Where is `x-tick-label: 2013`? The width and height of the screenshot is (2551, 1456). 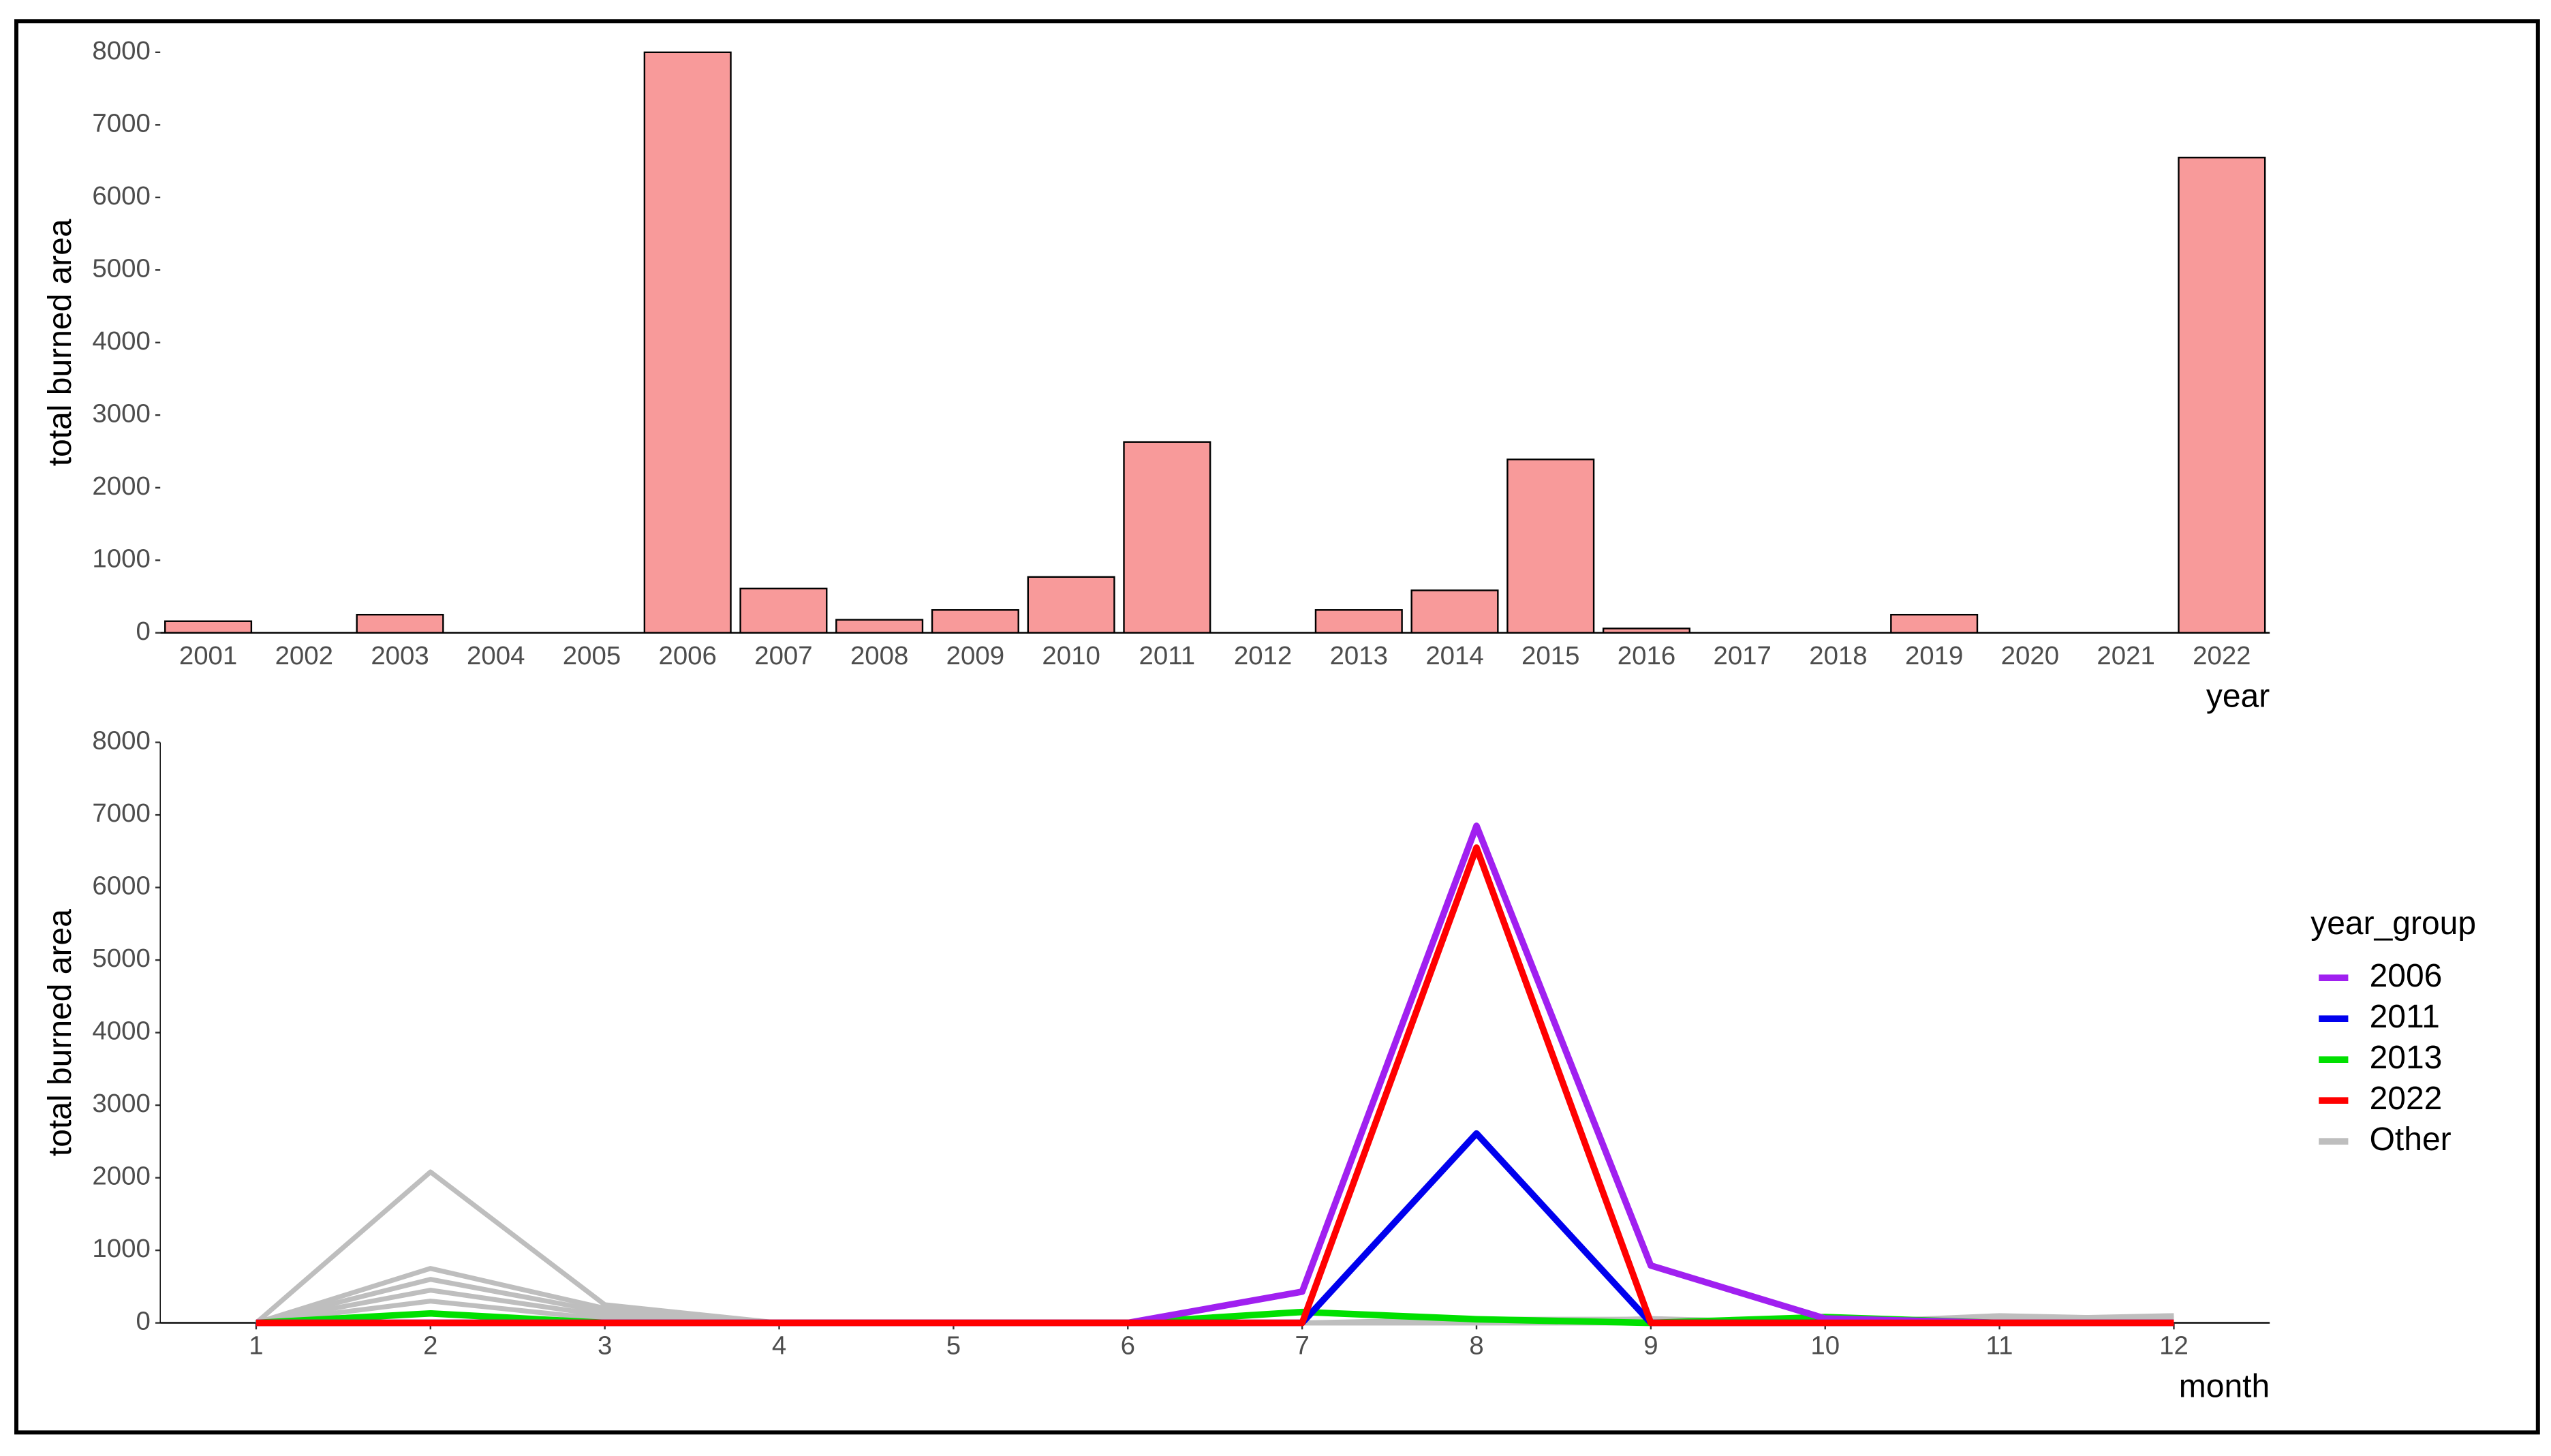
x-tick-label: 2013 is located at coordinates (1359, 655).